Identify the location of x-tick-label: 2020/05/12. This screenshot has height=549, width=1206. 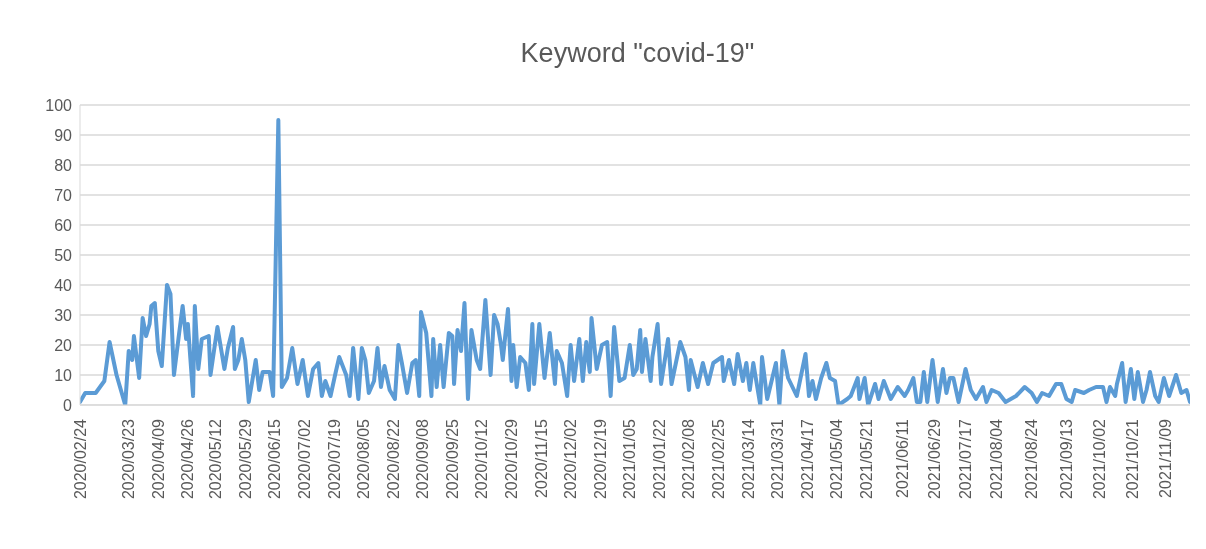
(216, 459).